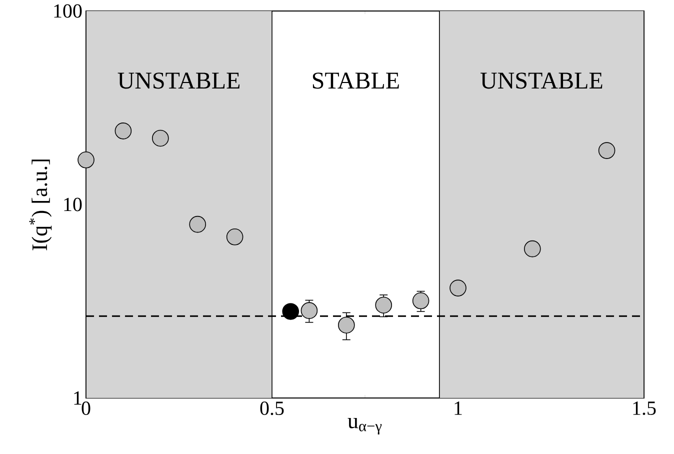 The image size is (674, 454). I want to click on y-axis-title: I(q$^{*}$) [a.u.], so click(40, 205).